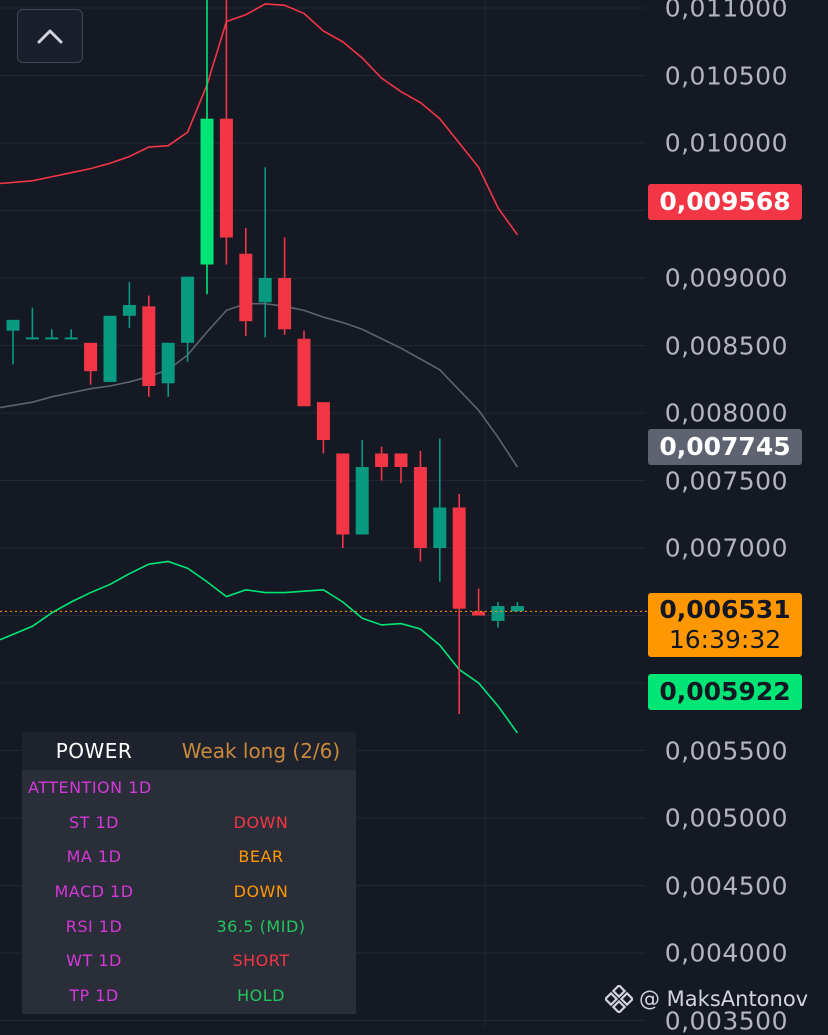 The height and width of the screenshot is (1035, 828). Describe the element at coordinates (725, 692) in the screenshot. I see `lower-band-price-tag: 0,005922` at that location.